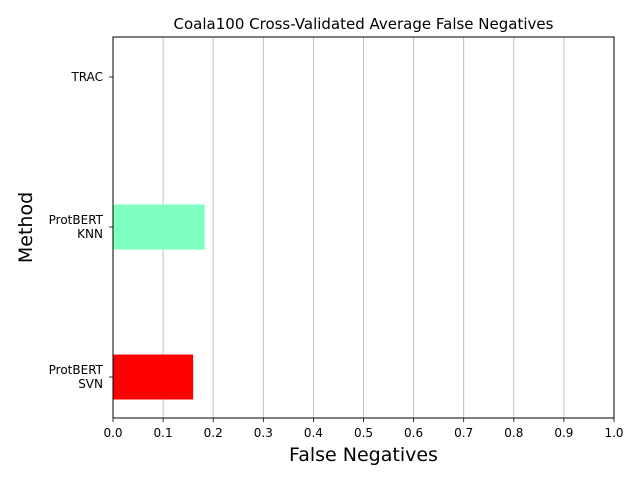 The image size is (640, 480). I want to click on x-axis-ticks: 0.0 0.1 0.2 0.3 0.4 0.5 0.6 0.7 0.8 0.9 1.0, so click(363, 429).